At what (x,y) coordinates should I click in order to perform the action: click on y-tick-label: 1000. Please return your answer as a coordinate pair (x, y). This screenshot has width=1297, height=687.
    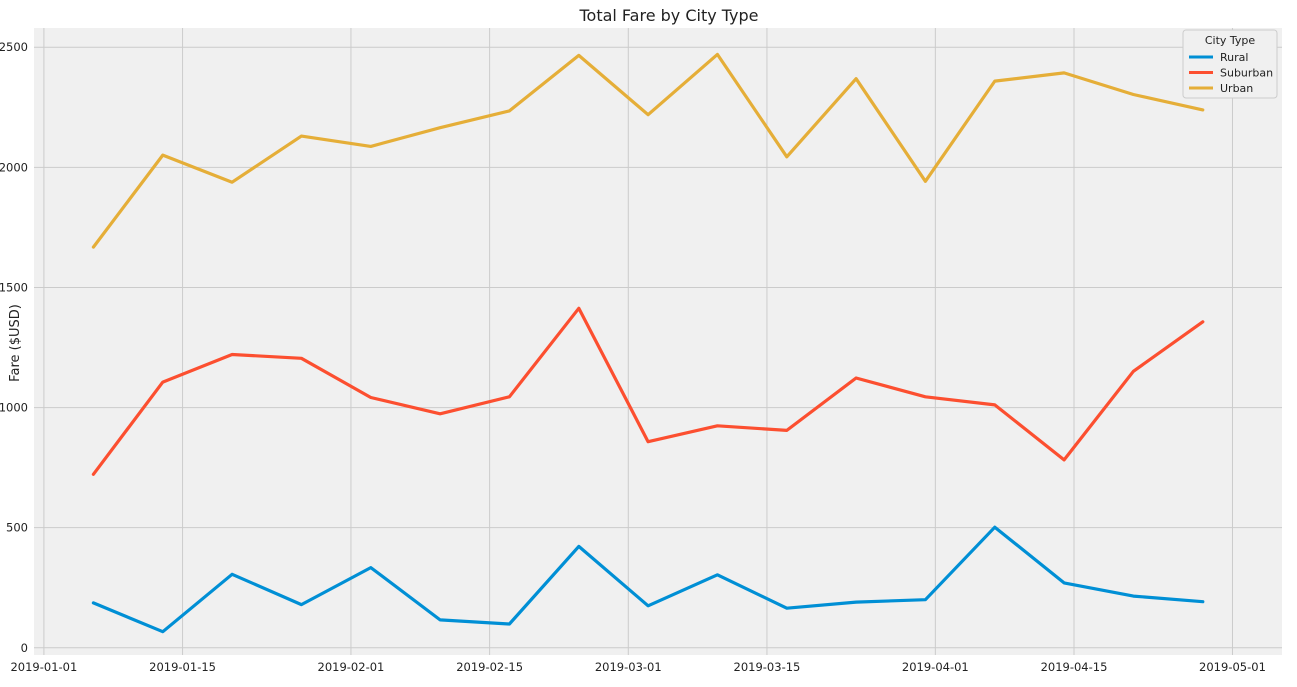
    Looking at the image, I should click on (14, 408).